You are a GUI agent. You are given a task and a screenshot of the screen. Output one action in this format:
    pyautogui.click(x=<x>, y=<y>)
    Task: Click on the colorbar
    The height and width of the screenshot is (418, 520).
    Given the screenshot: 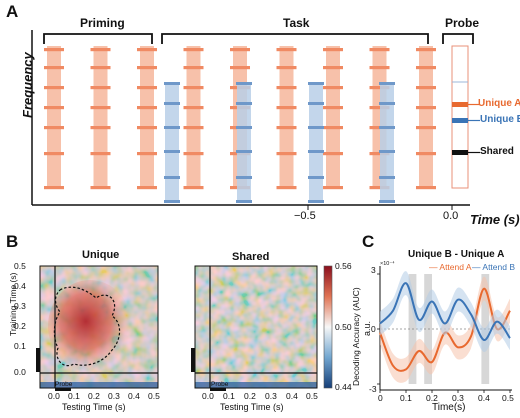 What is the action you would take?
    pyautogui.click(x=328, y=327)
    